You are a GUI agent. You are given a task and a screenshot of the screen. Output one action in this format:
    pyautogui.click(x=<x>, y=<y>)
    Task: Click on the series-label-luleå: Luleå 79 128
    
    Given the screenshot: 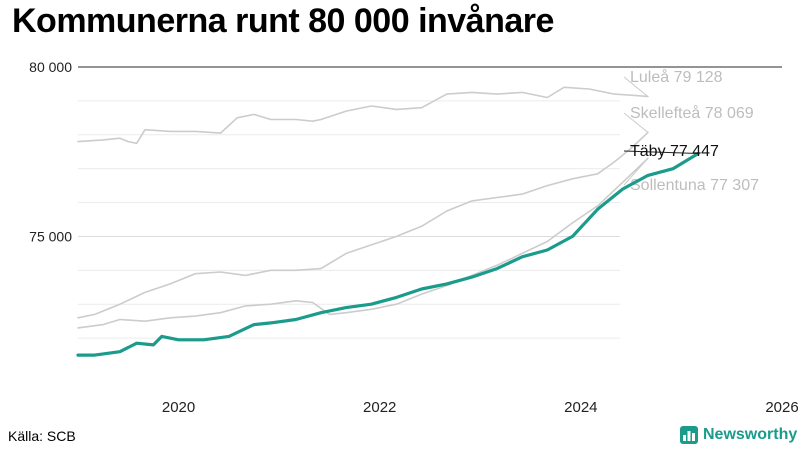 What is the action you would take?
    pyautogui.click(x=676, y=77)
    